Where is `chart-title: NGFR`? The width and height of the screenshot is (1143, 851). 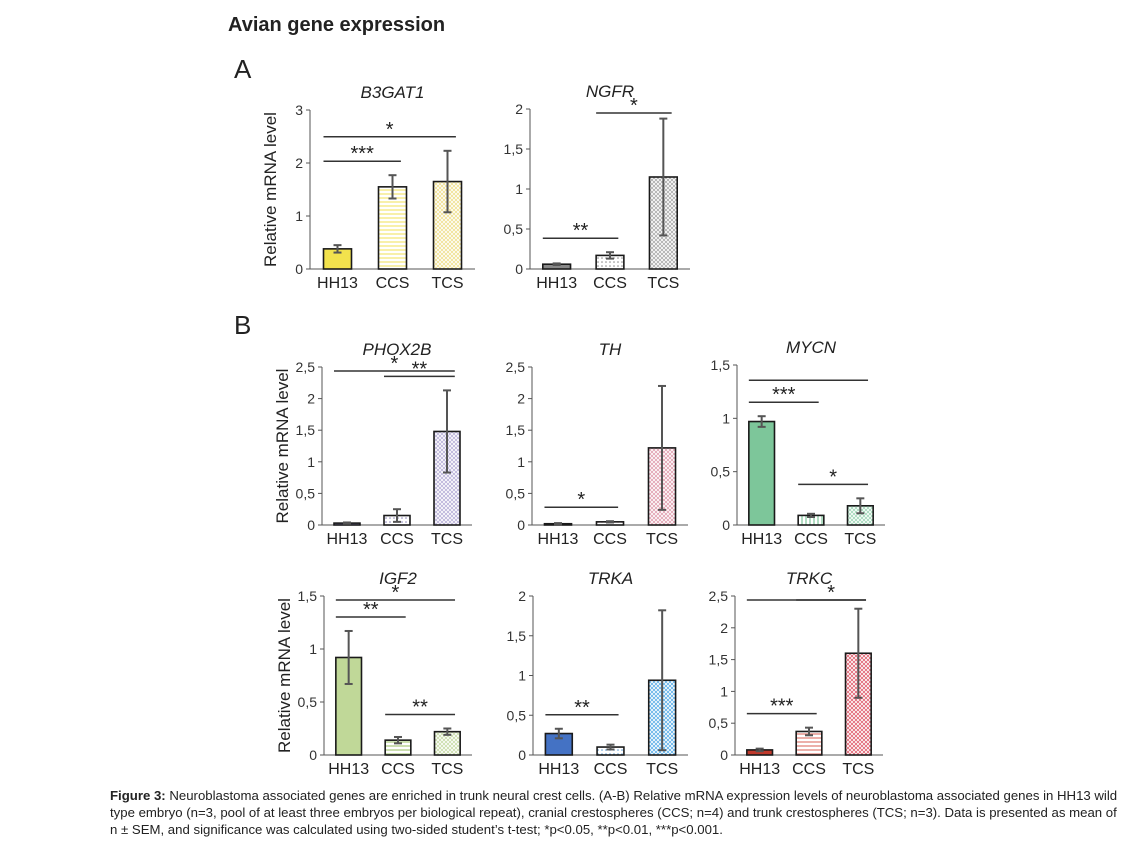 chart-title: NGFR is located at coordinates (610, 91).